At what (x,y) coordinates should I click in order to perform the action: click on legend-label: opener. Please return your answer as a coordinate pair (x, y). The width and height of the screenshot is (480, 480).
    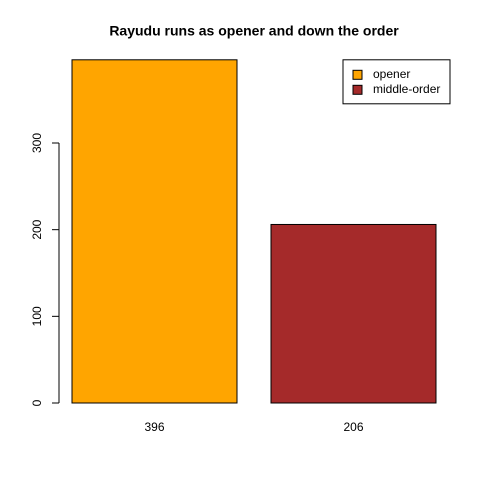
    Looking at the image, I should click on (391, 74).